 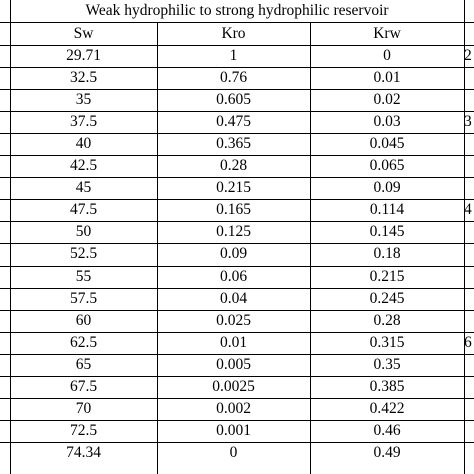 What do you see at coordinates (233, 33) in the screenshot?
I see `column-header-kro: Kro` at bounding box center [233, 33].